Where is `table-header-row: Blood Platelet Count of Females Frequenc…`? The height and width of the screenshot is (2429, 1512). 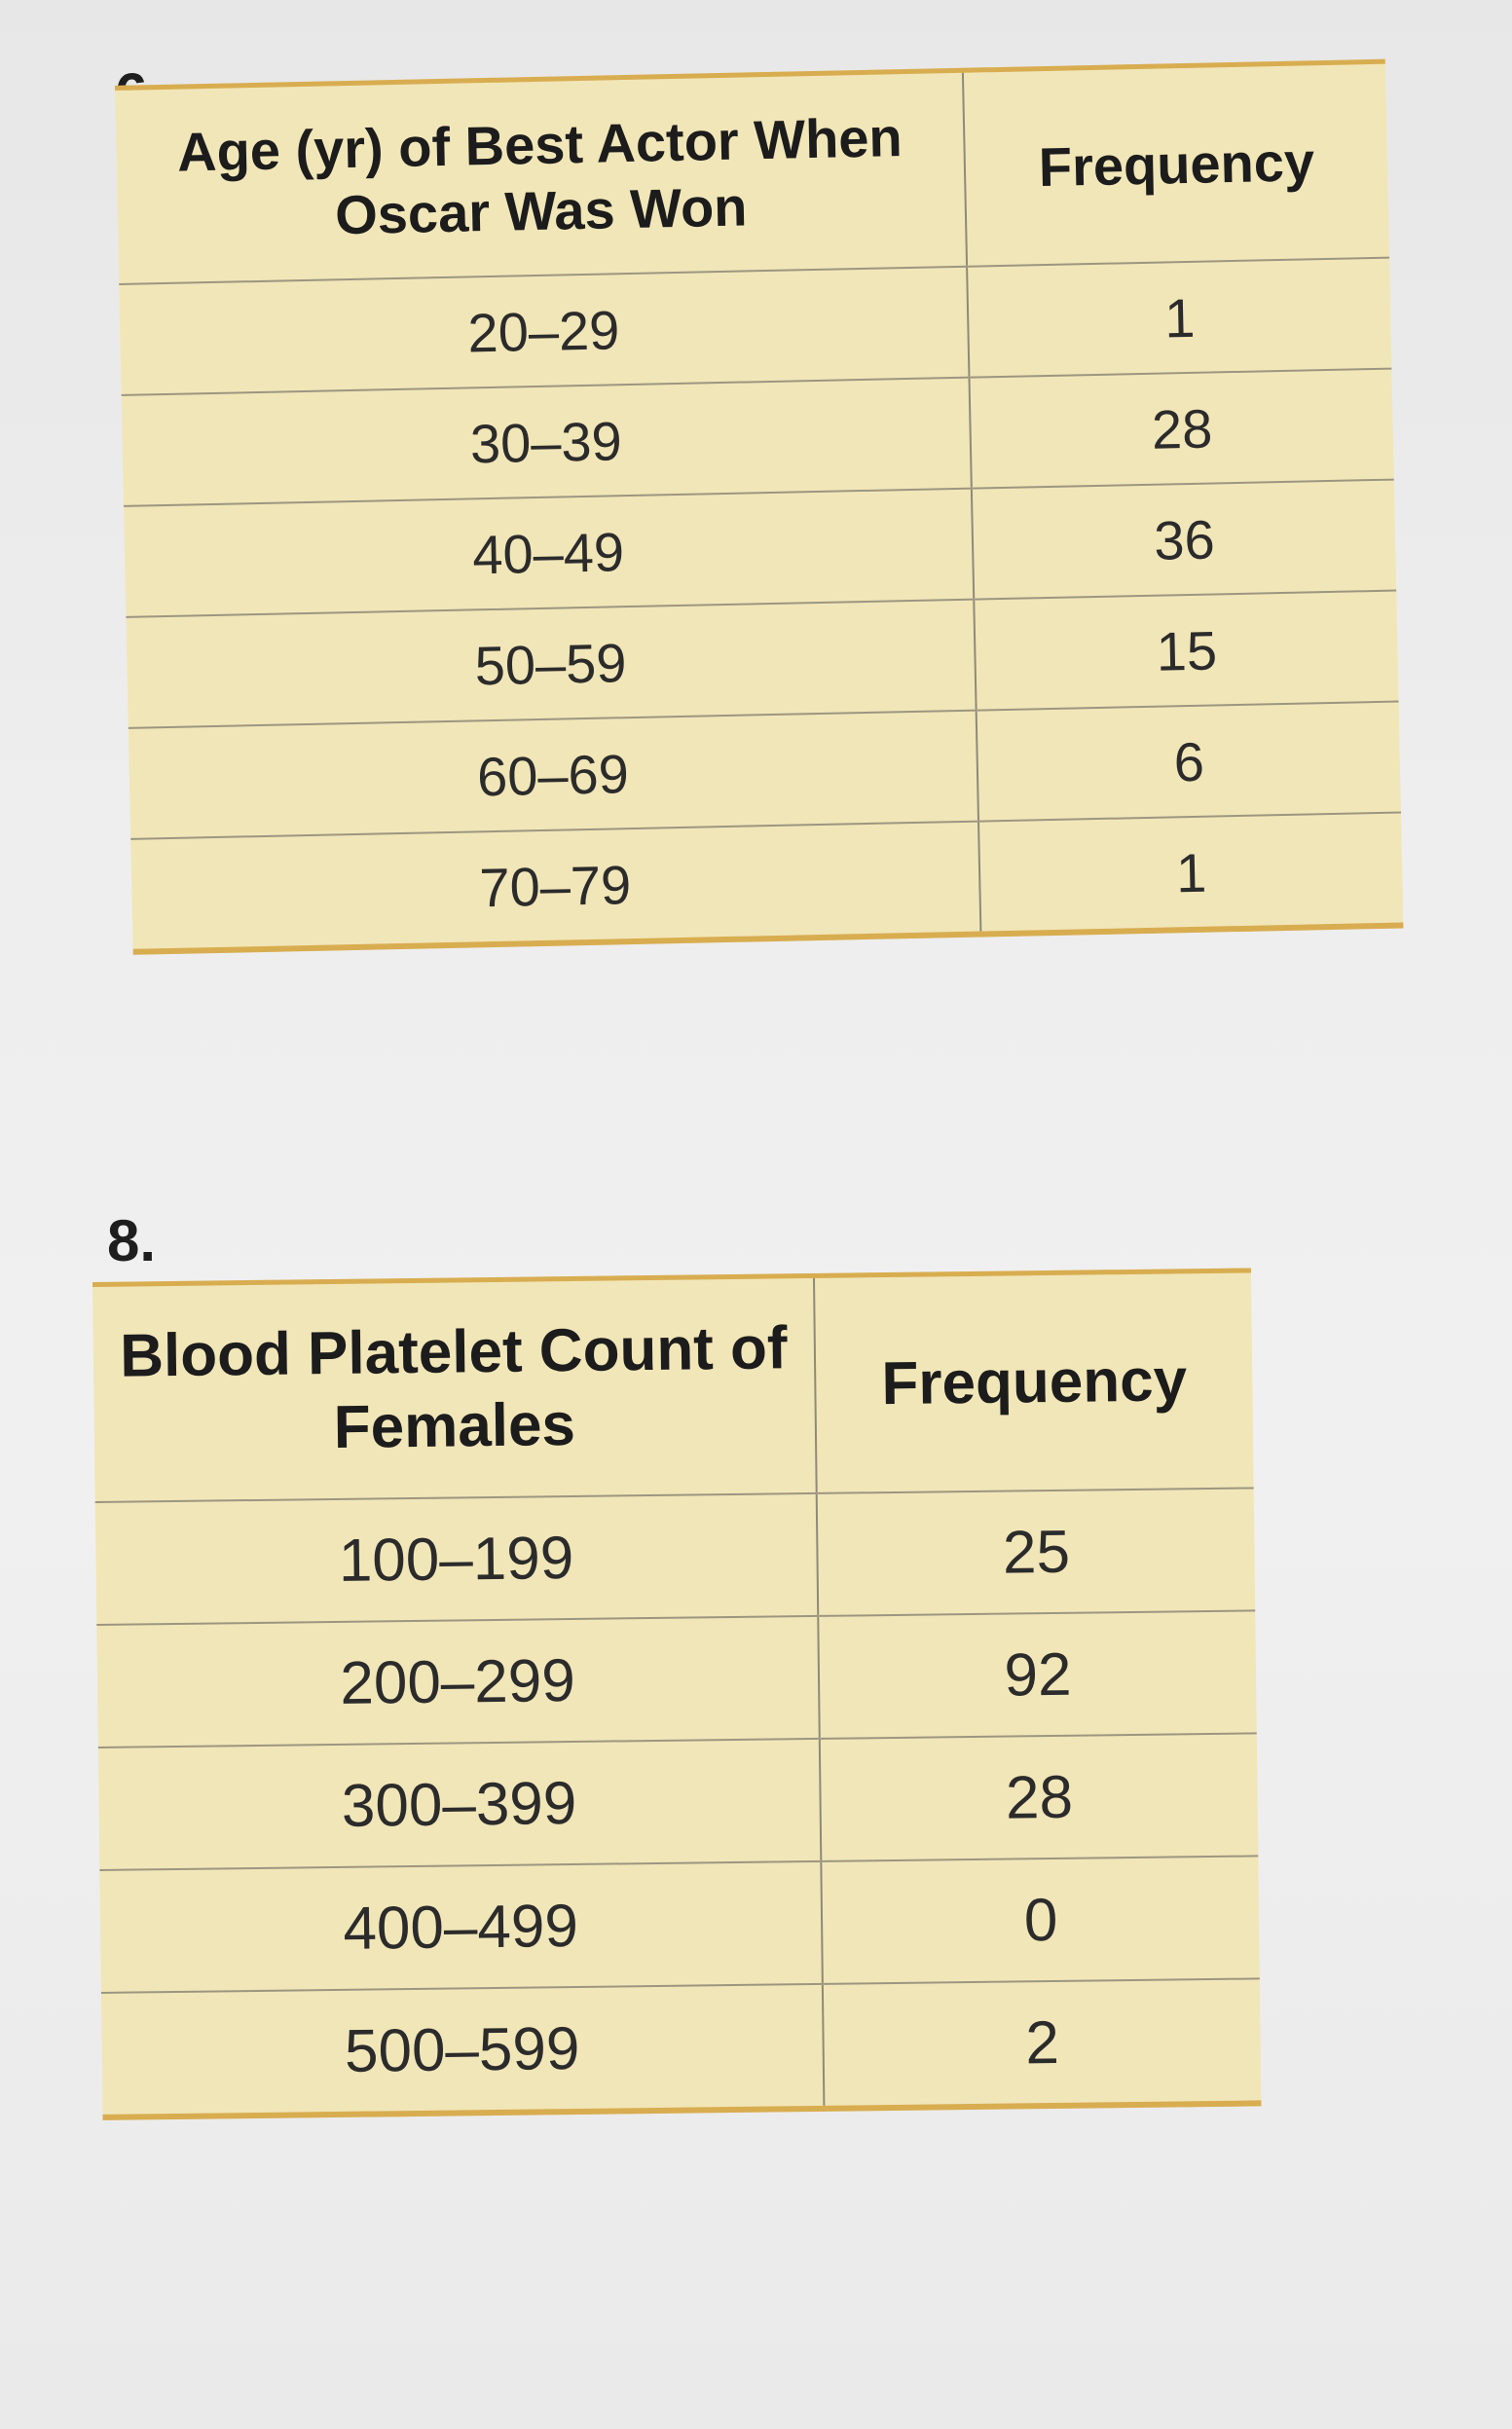
table-header-row: Blood Platelet Count of Females Frequenc… is located at coordinates (673, 1386).